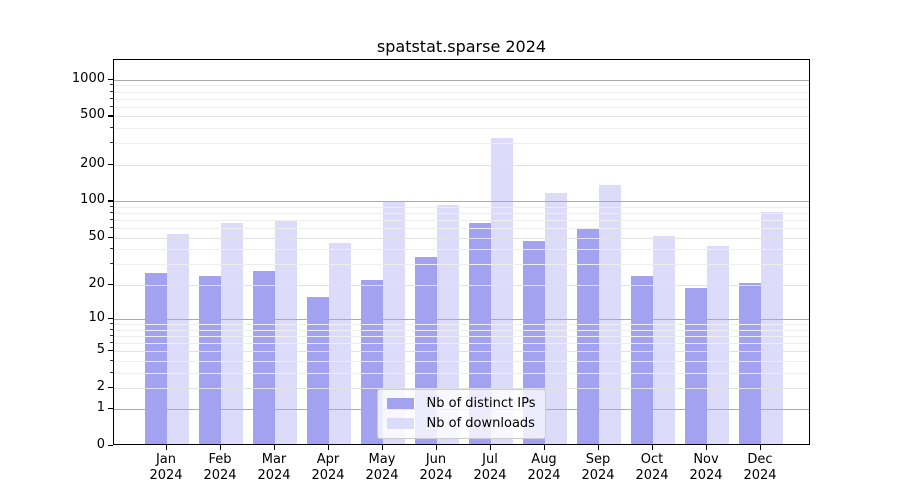  I want to click on x-tick-apr, so click(328, 447).